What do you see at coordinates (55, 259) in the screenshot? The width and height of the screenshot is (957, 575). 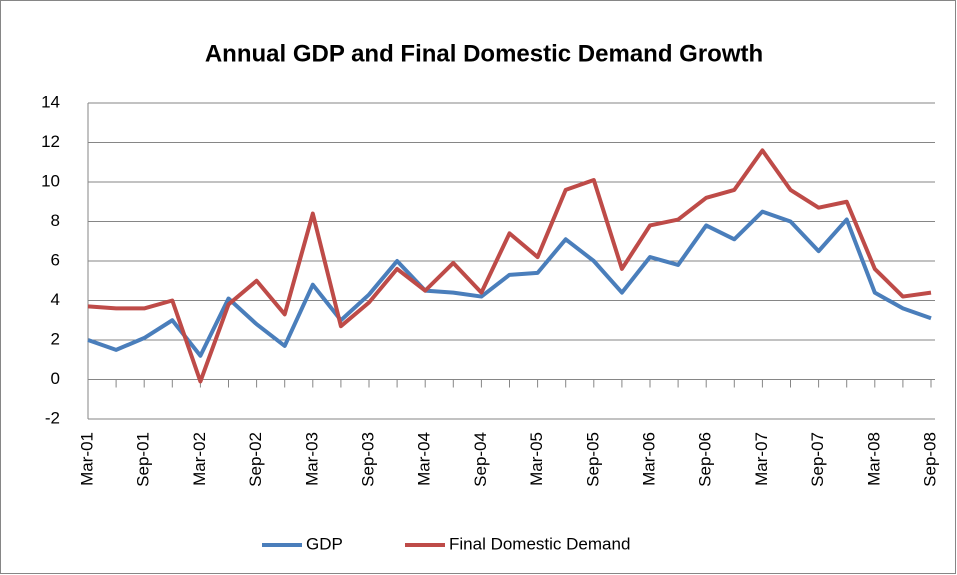 I see `y-tick-label: 6` at bounding box center [55, 259].